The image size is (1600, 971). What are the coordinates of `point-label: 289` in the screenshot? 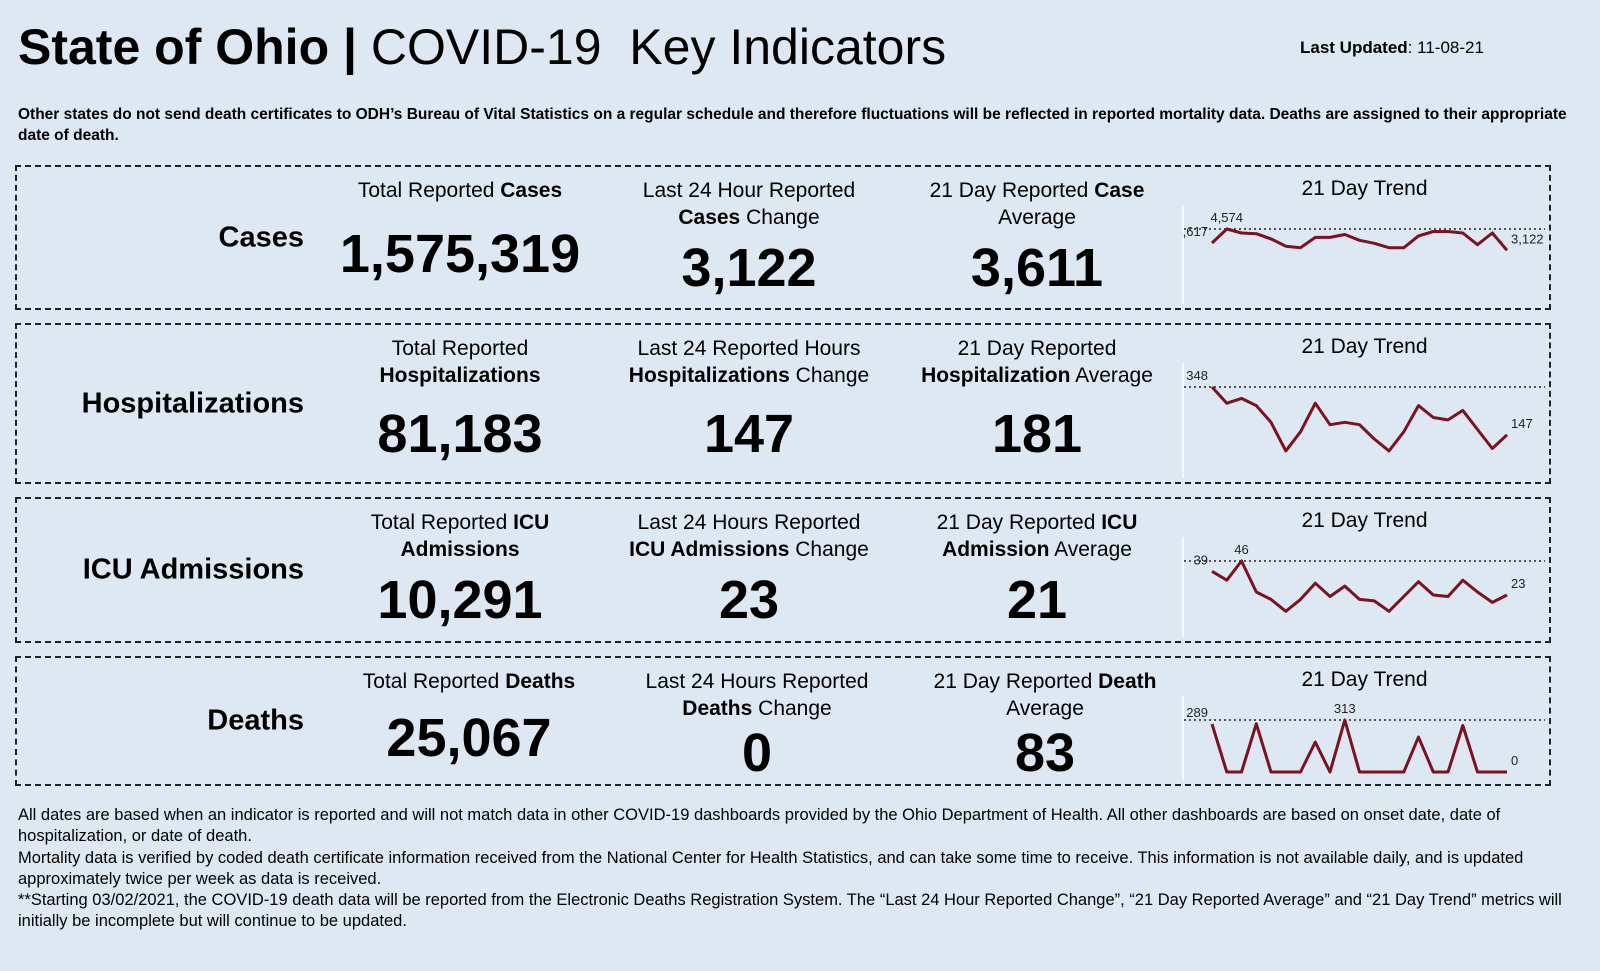 It's located at (1197, 712).